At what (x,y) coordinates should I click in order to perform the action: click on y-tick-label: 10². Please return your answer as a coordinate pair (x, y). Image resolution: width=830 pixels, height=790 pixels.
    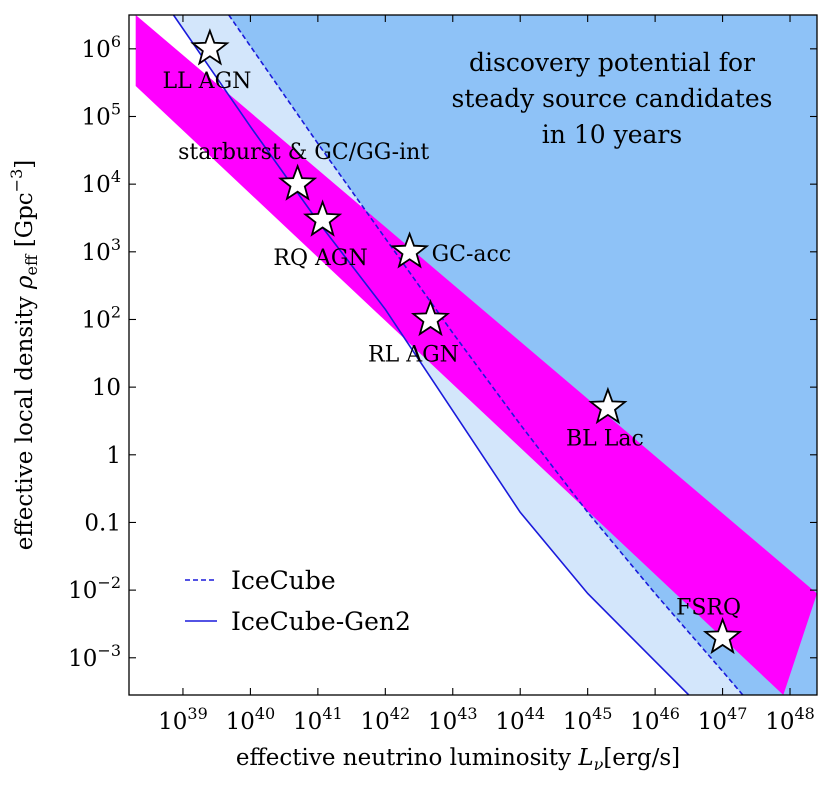
    Looking at the image, I should click on (101, 317).